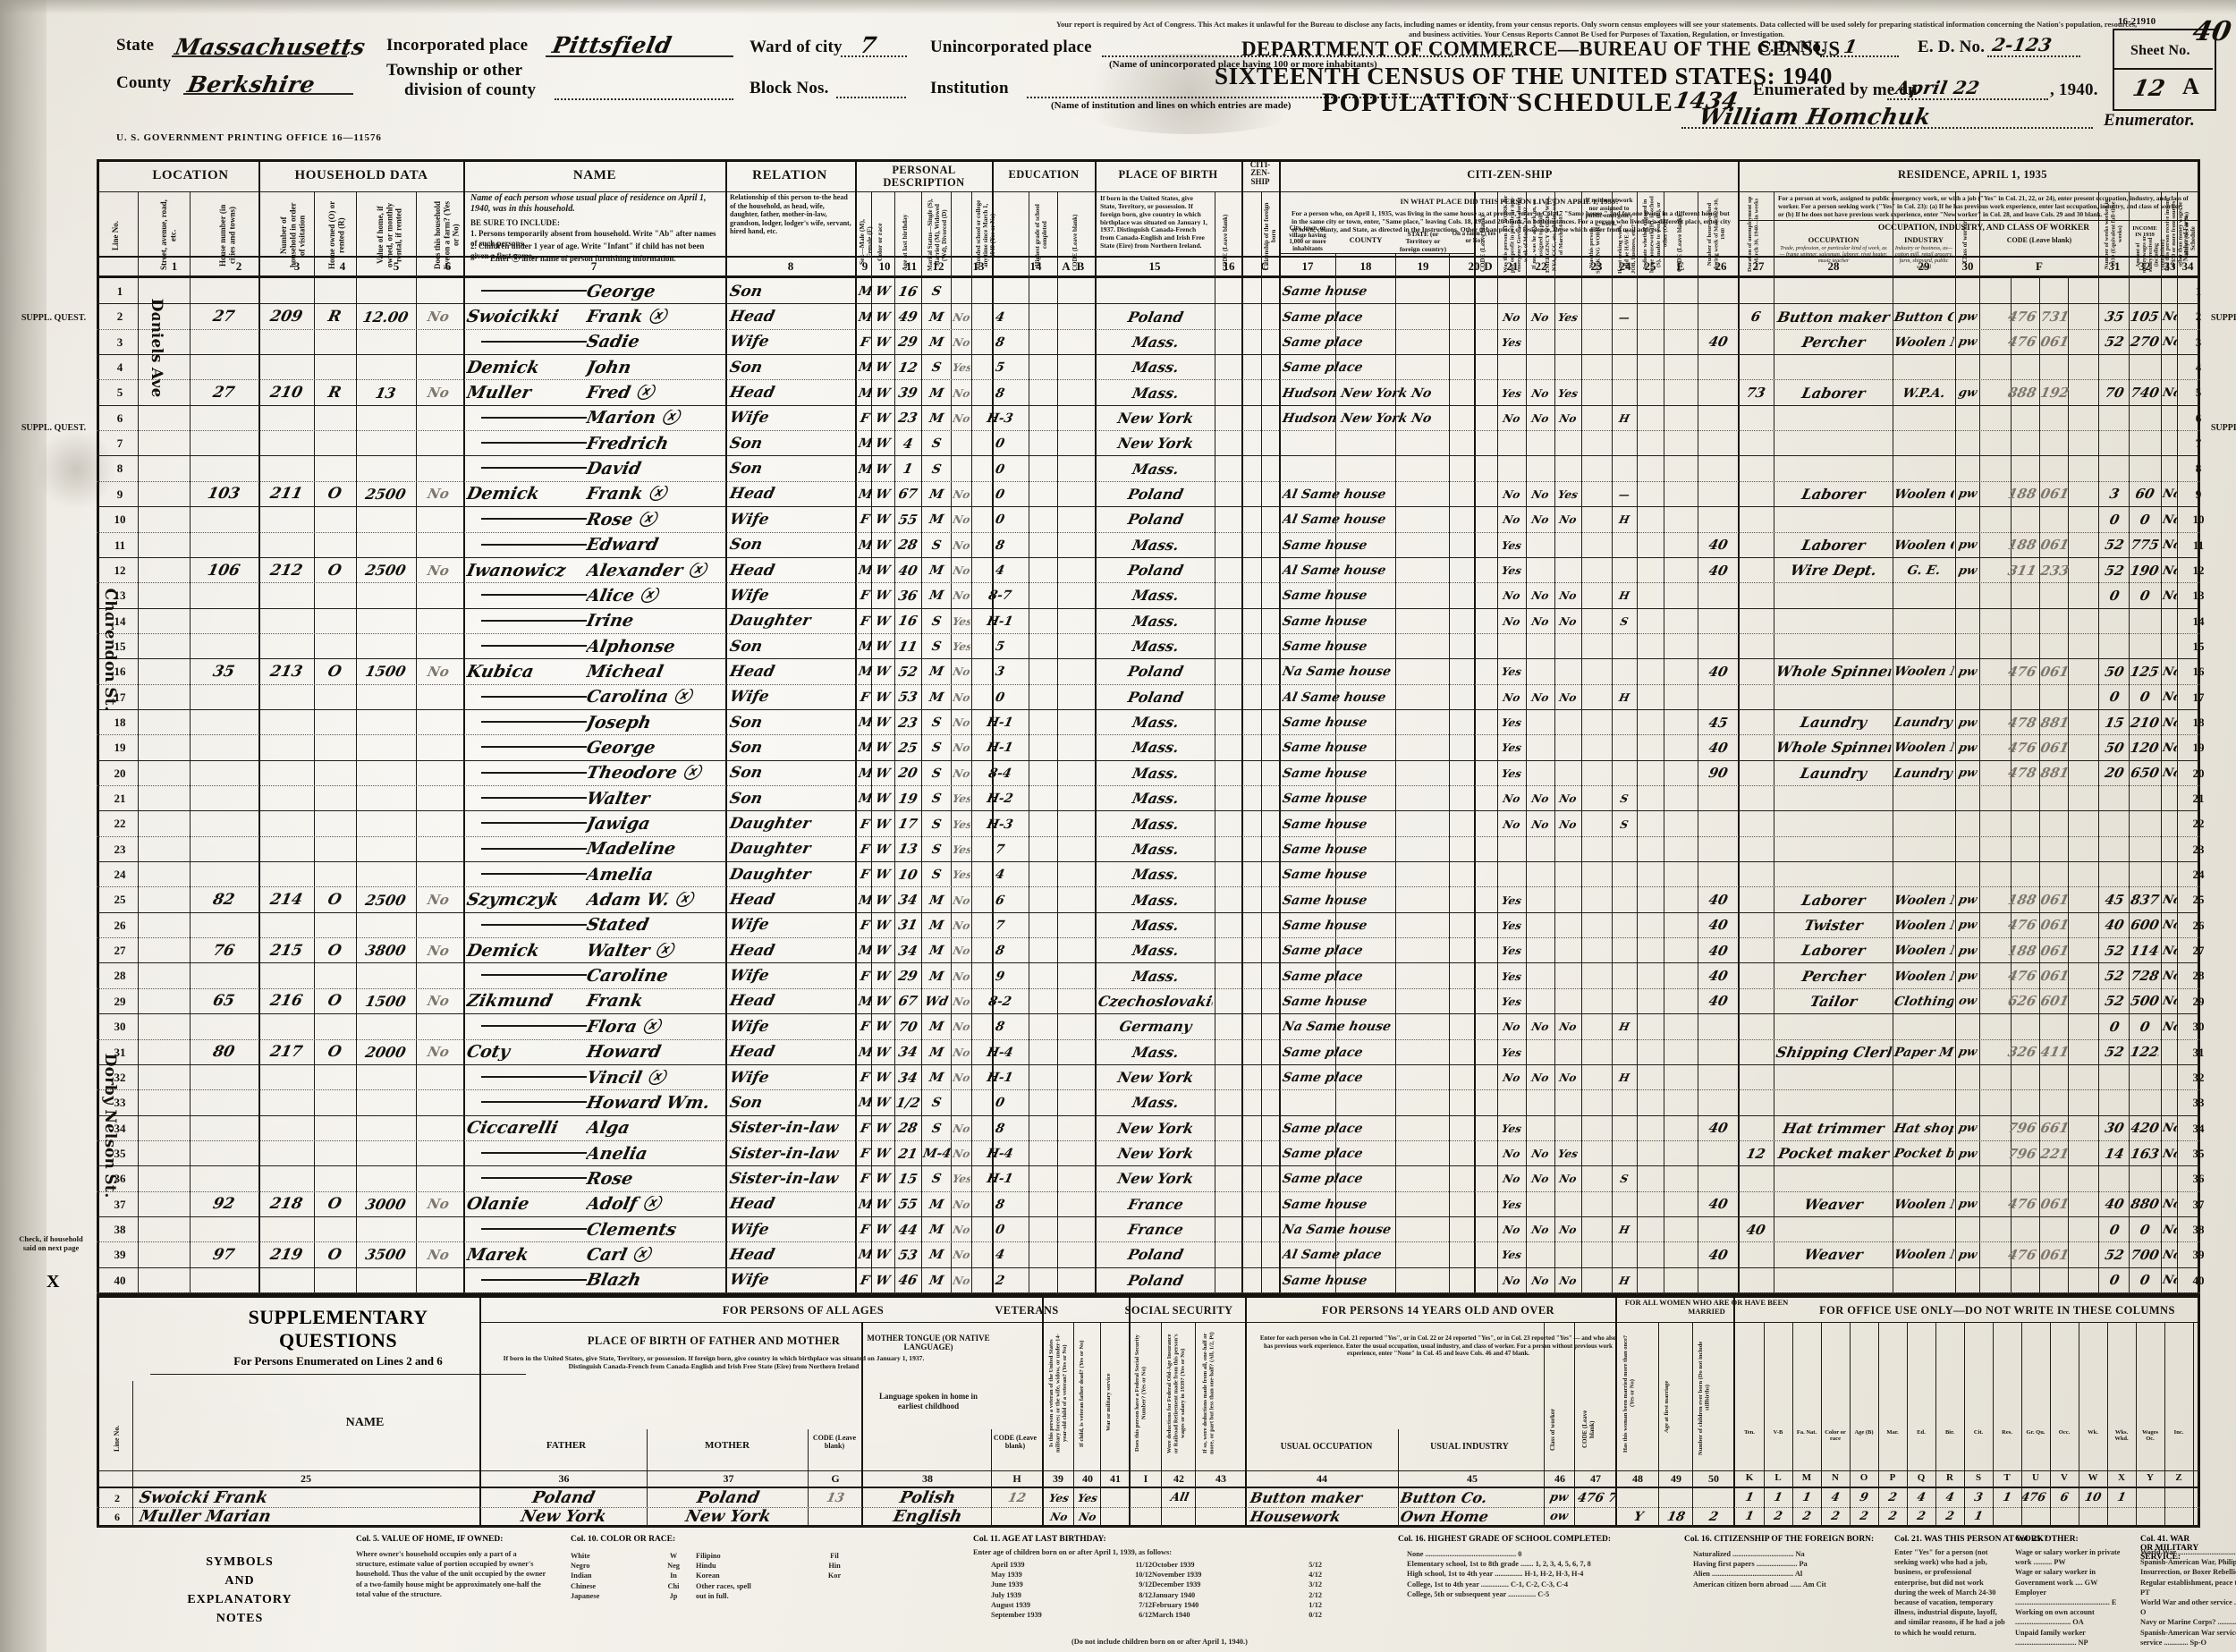  Describe the element at coordinates (865, 596) in the screenshot. I see `cell-sex: F` at that location.